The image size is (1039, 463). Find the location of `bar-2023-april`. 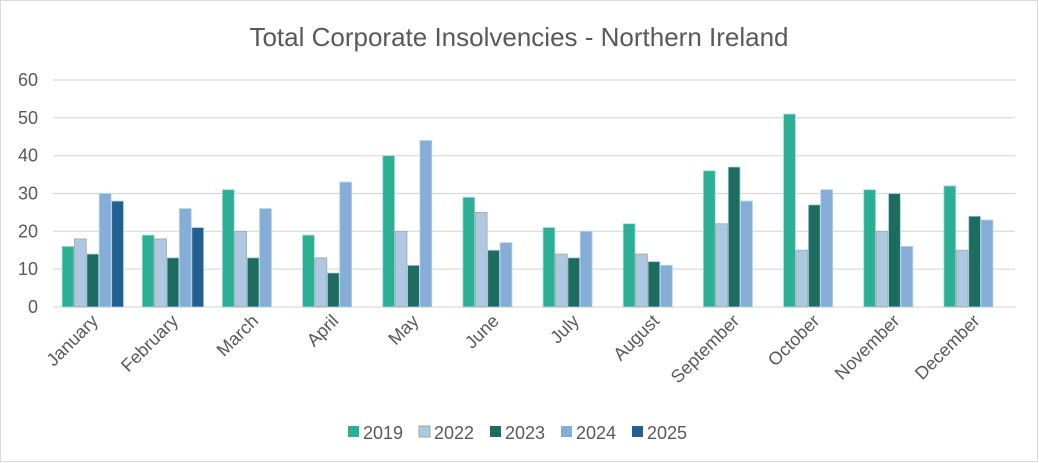

bar-2023-april is located at coordinates (333, 290).